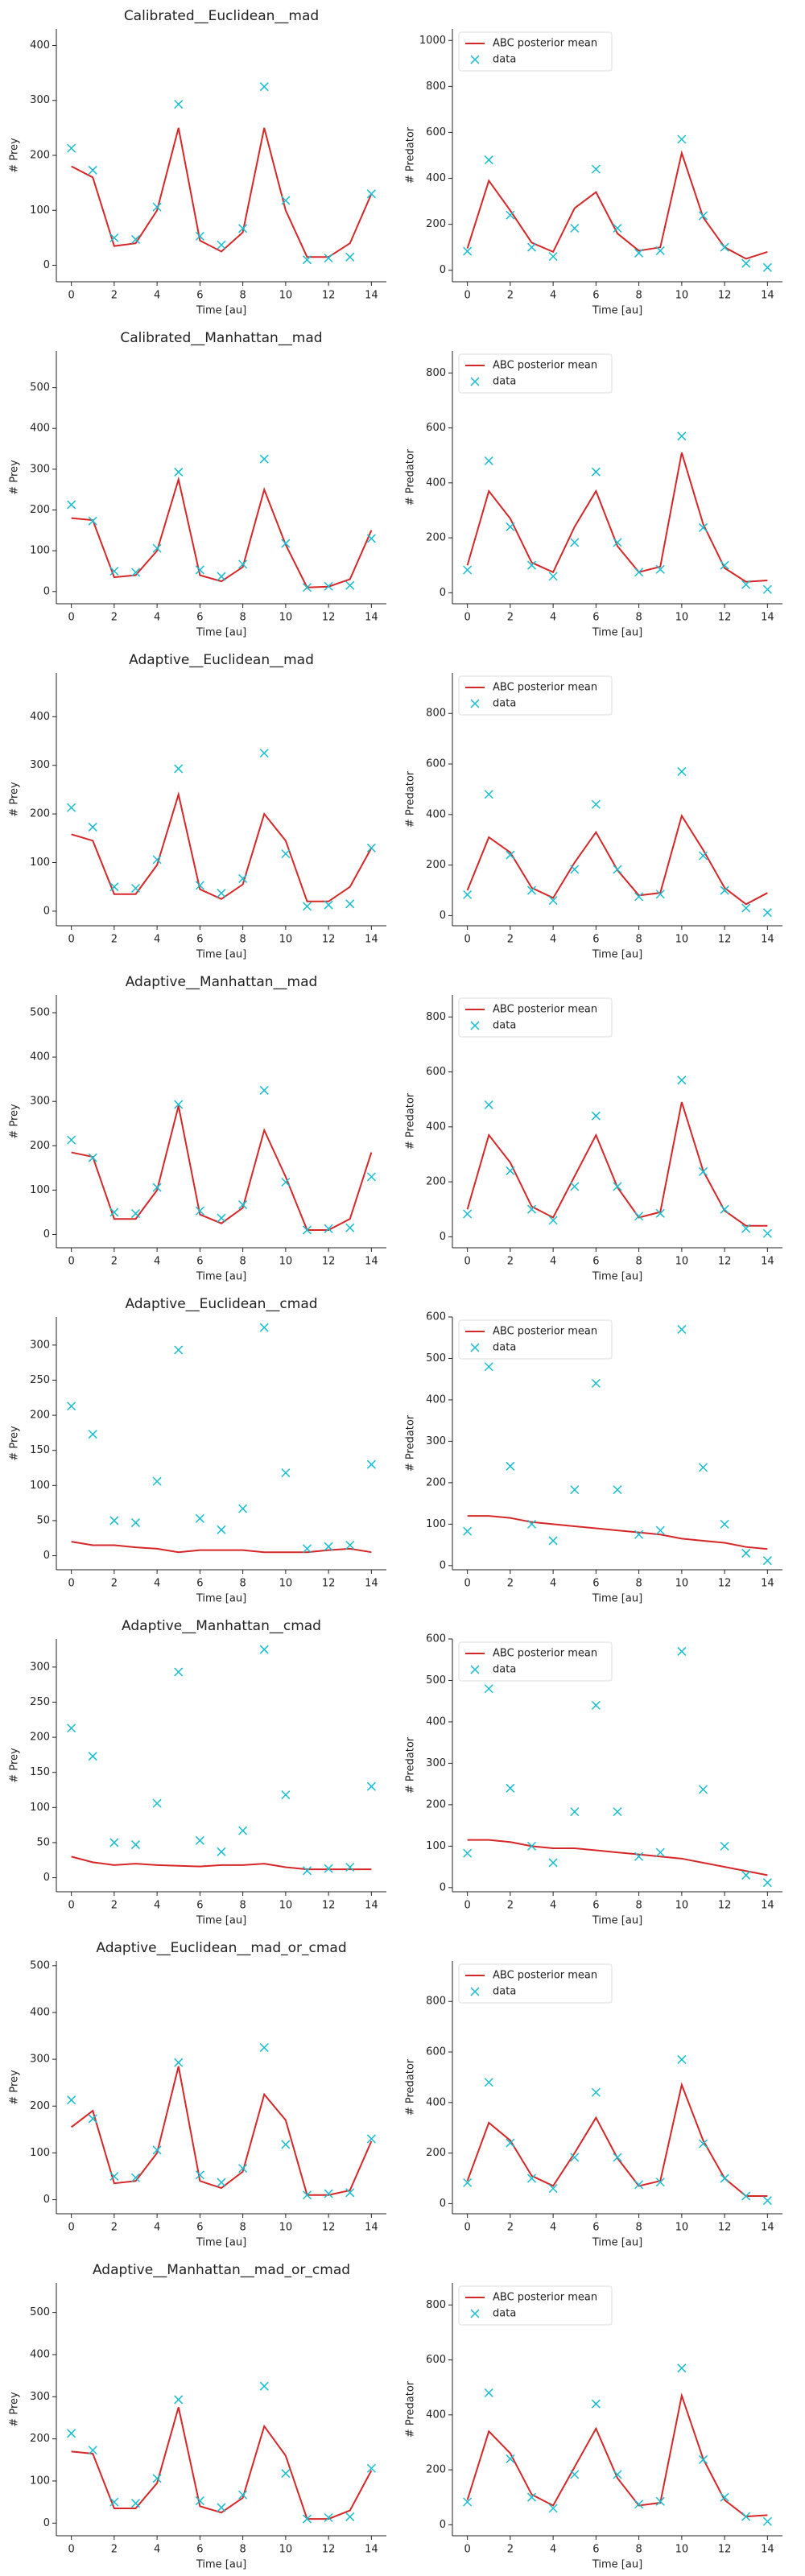 The height and width of the screenshot is (2576, 805). What do you see at coordinates (767, 1906) in the screenshot?
I see `x-tick-label: 14` at bounding box center [767, 1906].